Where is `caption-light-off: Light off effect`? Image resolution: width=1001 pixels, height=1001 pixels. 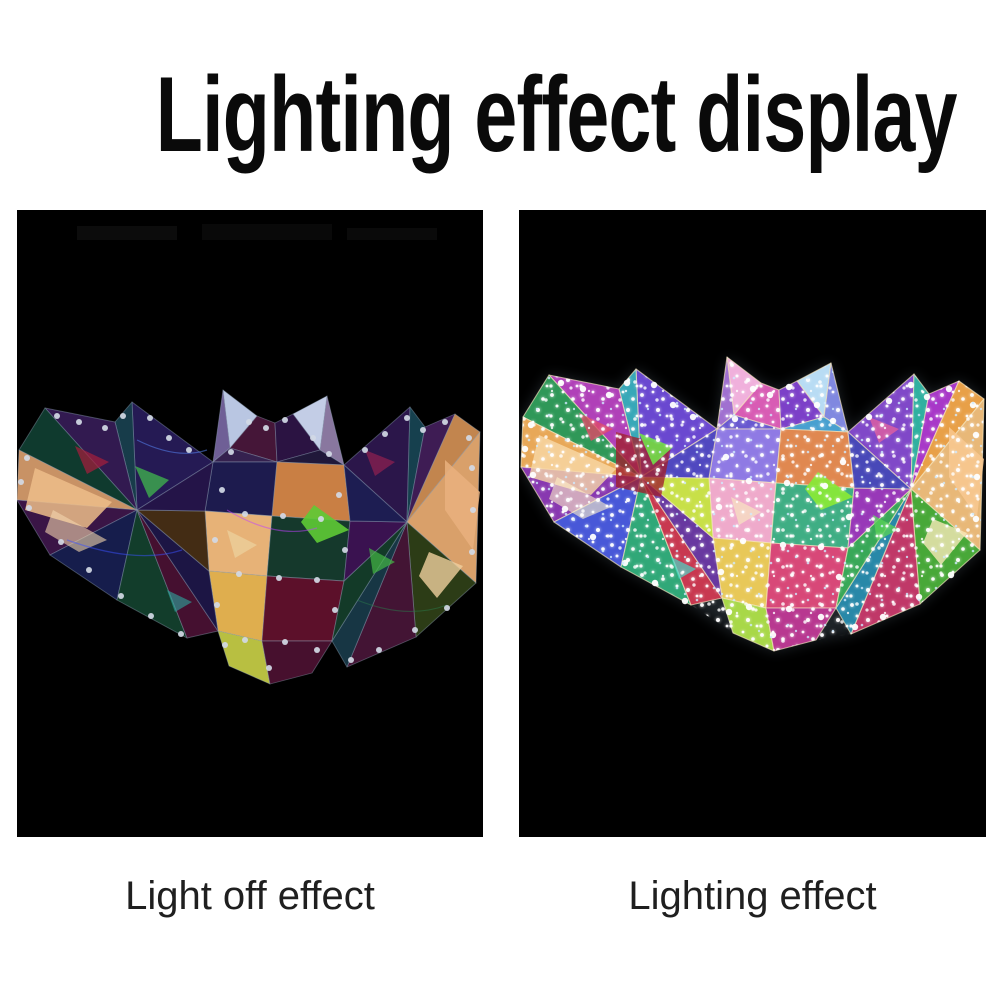
caption-light-off: Light off effect is located at coordinates (250, 896).